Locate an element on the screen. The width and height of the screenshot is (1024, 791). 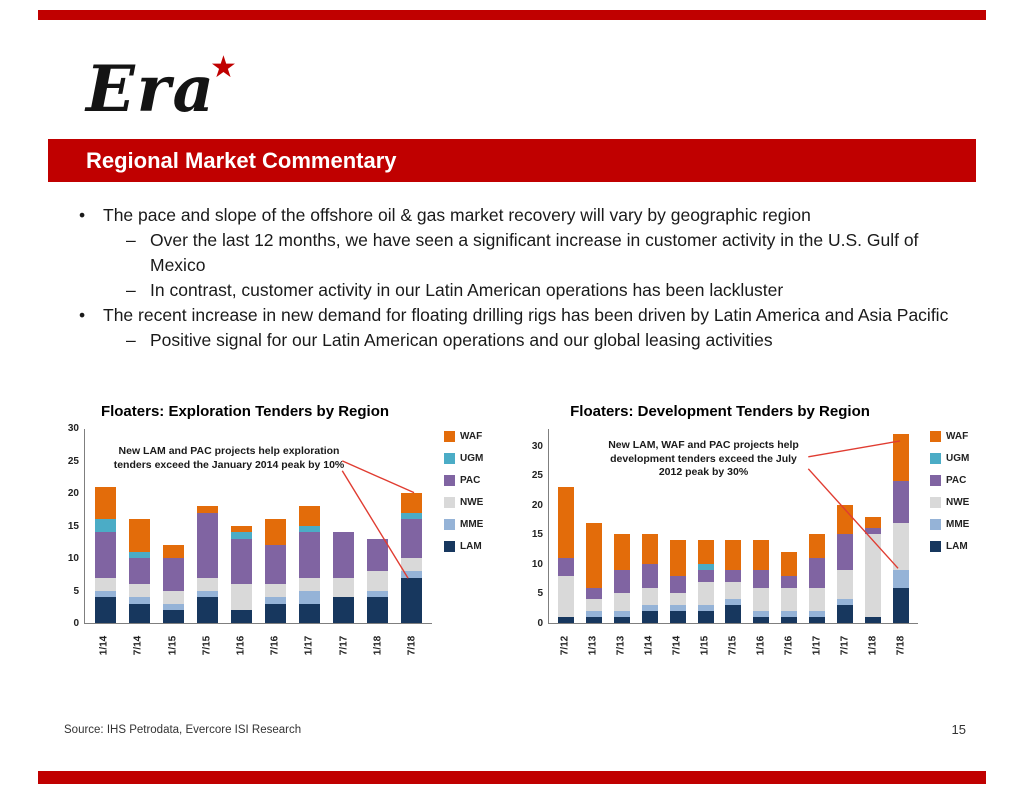
legend-label: PAC is located at coordinates (956, 480).